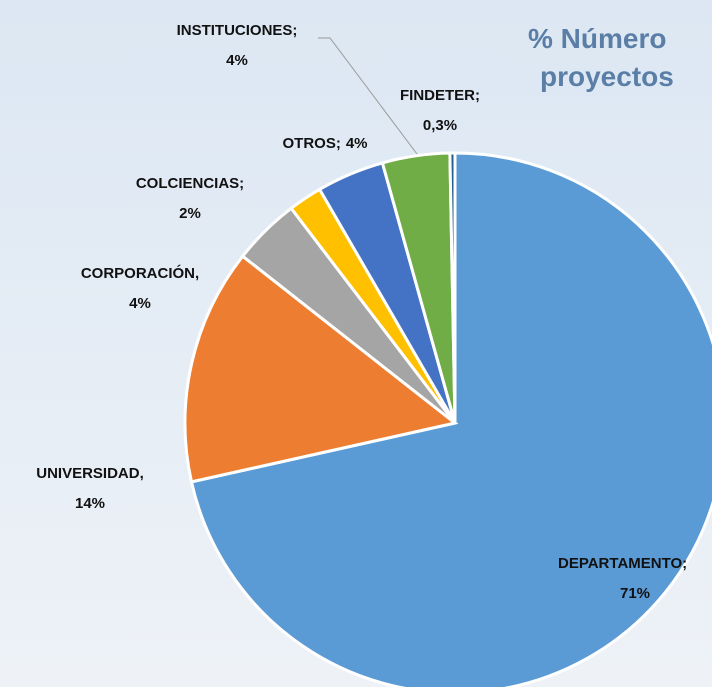  I want to click on label-category: OTROS, so click(308, 143).